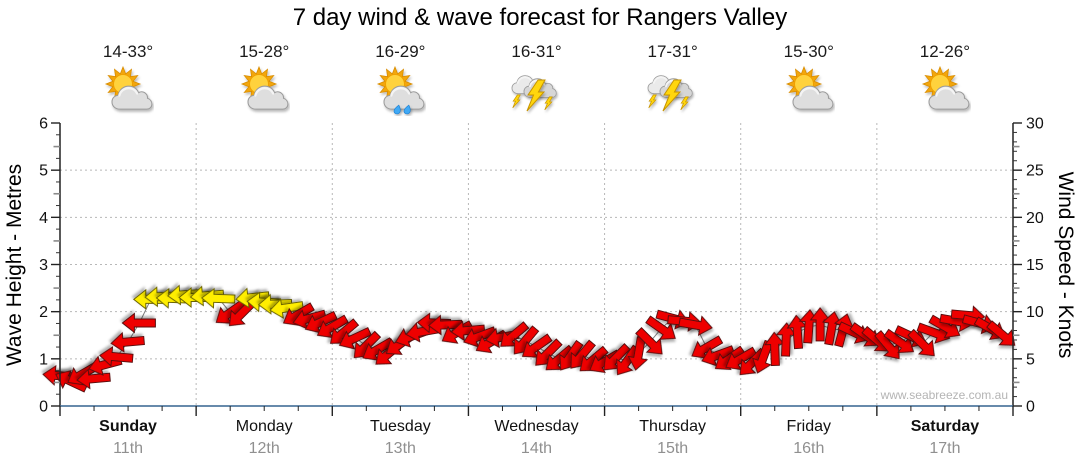 The image size is (1080, 475). What do you see at coordinates (400, 438) in the screenshot?
I see `day-label-tuesday: Tuesday 13th` at bounding box center [400, 438].